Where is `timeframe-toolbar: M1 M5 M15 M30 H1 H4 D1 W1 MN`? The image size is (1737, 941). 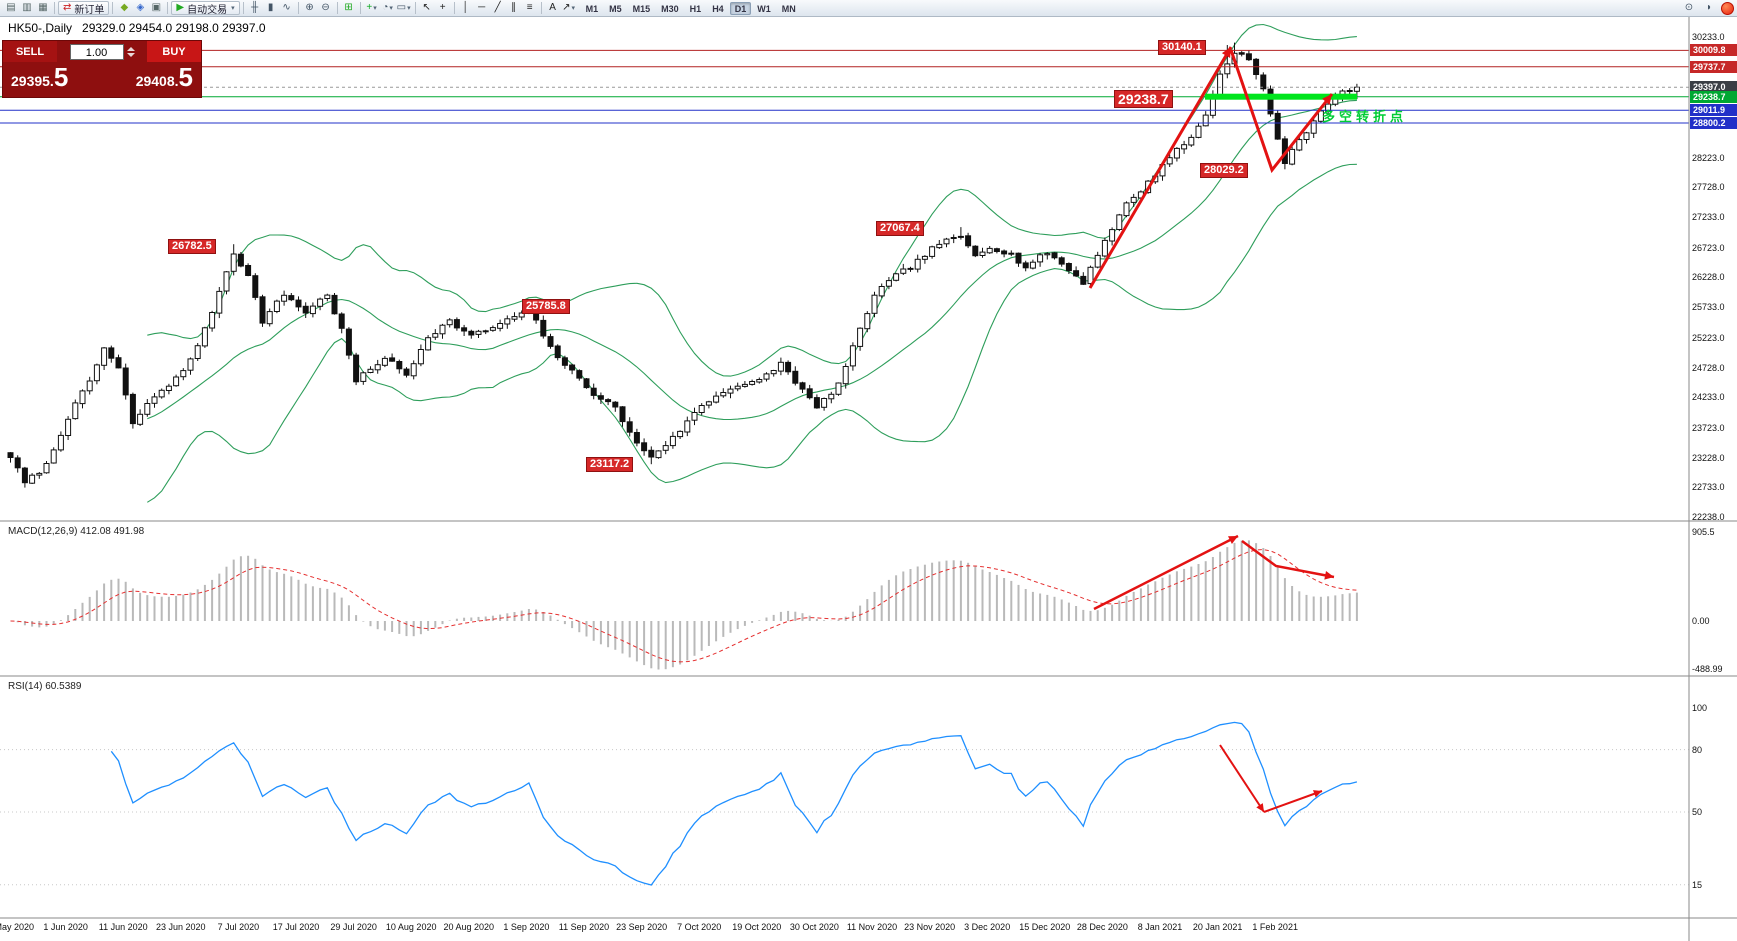
timeframe-toolbar: M1 M5 M15 M30 H1 H4 D1 W1 MN is located at coordinates (691, 8).